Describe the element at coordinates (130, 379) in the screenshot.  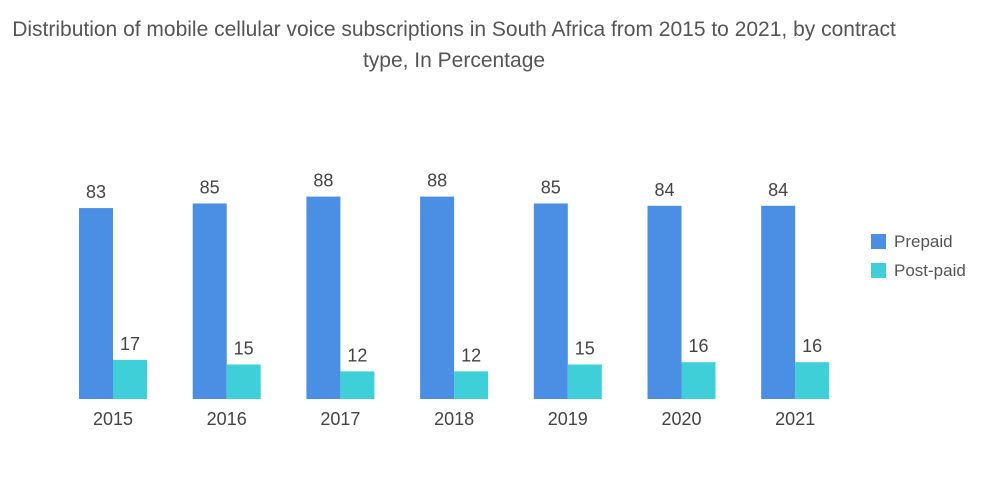
I see `bar-post-paid-2015` at that location.